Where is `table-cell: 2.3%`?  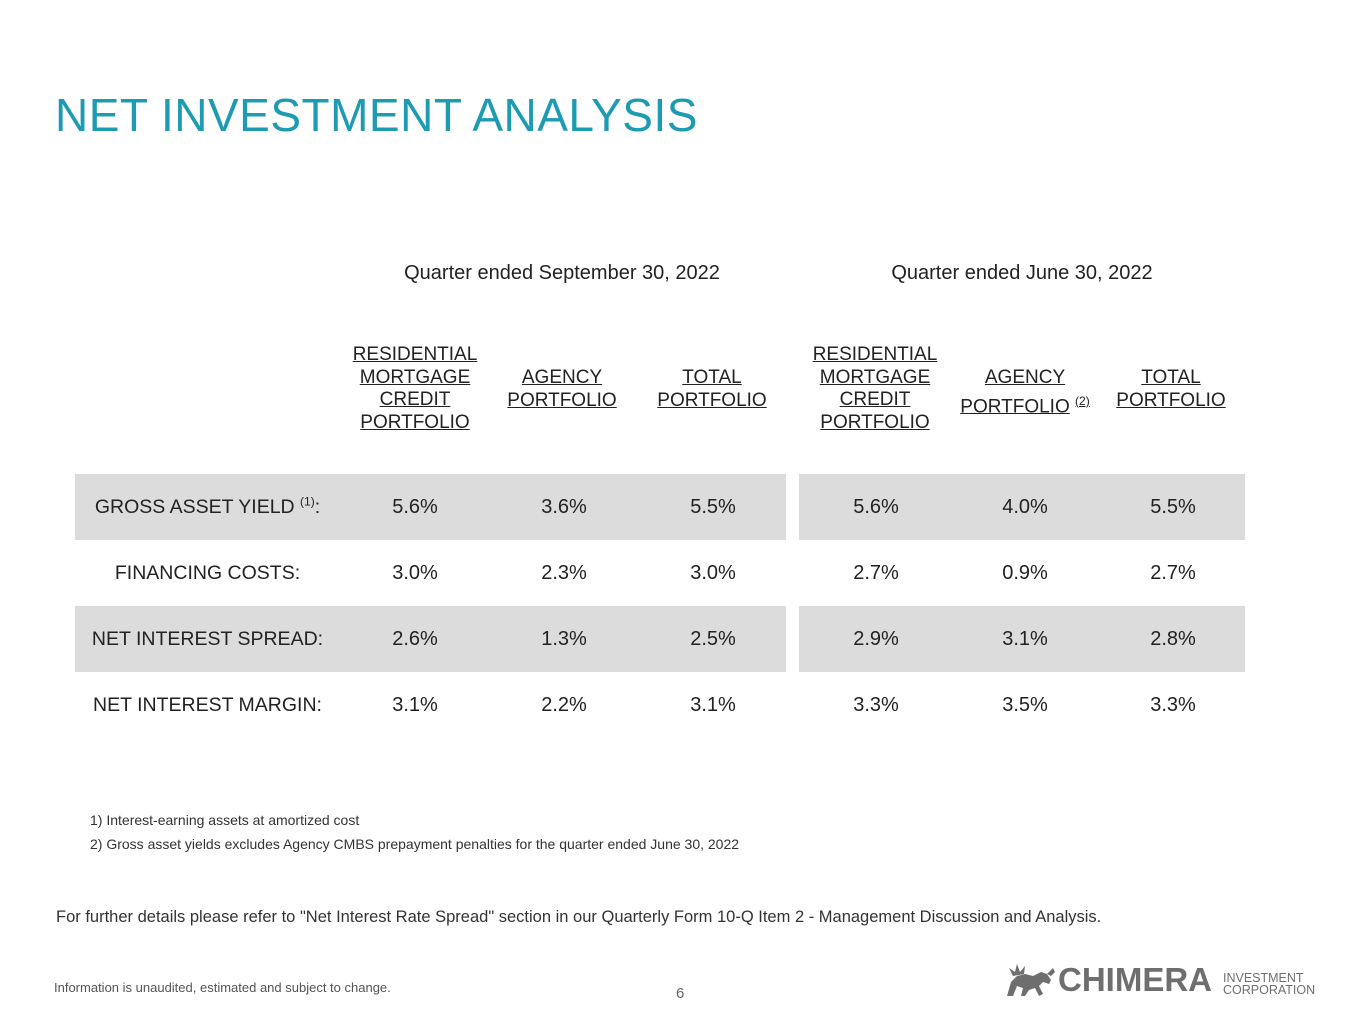 table-cell: 2.3% is located at coordinates (564, 573).